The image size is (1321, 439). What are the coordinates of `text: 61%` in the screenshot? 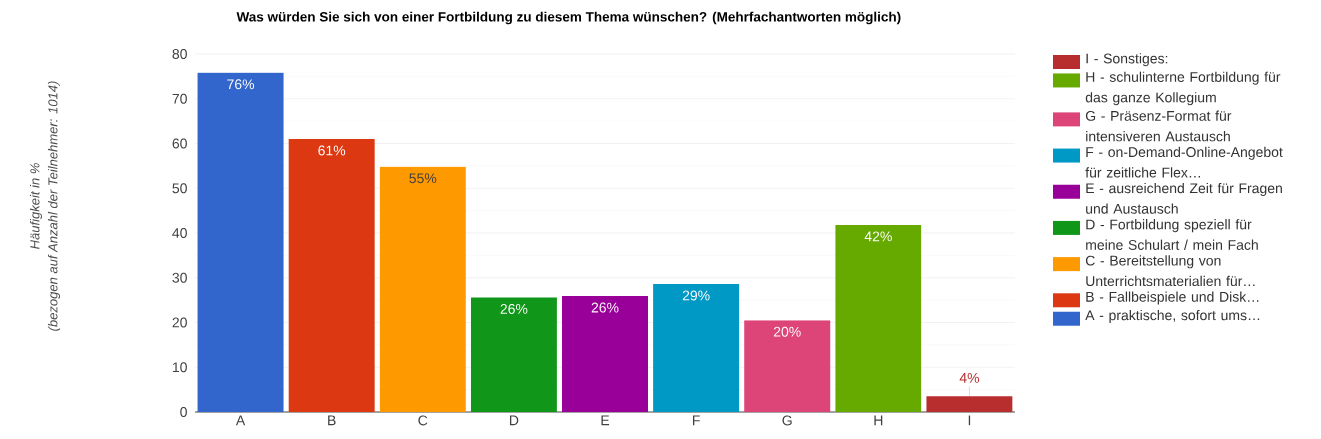 It's located at (332, 150).